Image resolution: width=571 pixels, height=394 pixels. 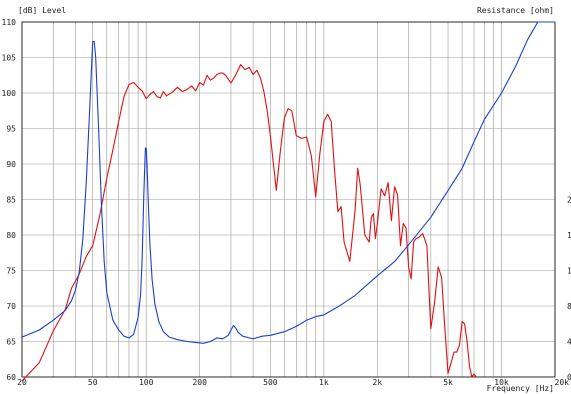 What do you see at coordinates (11, 306) in the screenshot?
I see `y-tick-label: 70` at bounding box center [11, 306].